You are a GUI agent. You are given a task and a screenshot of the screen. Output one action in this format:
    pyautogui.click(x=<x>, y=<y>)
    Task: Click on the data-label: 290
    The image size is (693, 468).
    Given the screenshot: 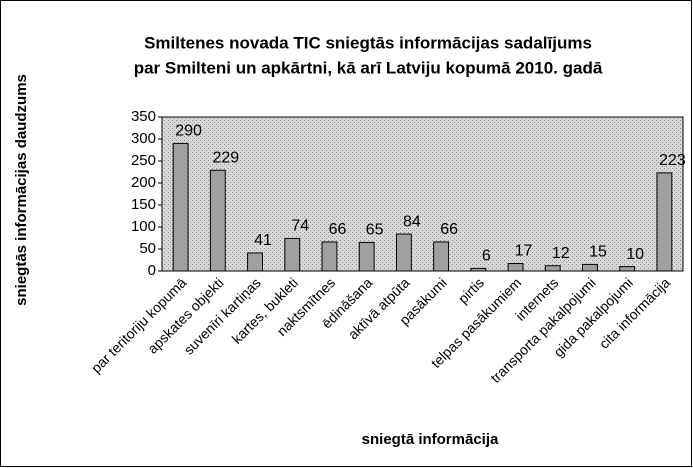 What is the action you would take?
    pyautogui.click(x=188, y=131)
    